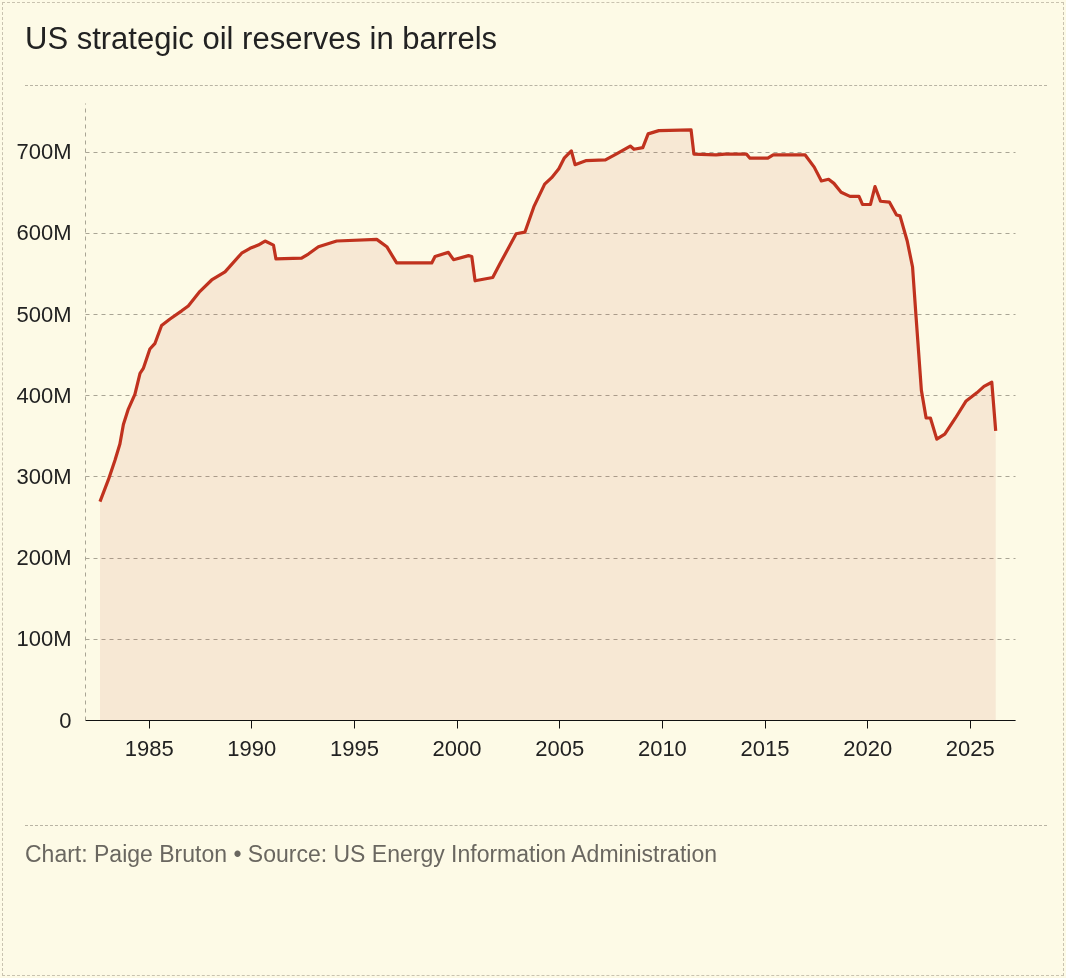 The image size is (1066, 978). Describe the element at coordinates (868, 748) in the screenshot. I see `x-tick-label: 2020` at that location.